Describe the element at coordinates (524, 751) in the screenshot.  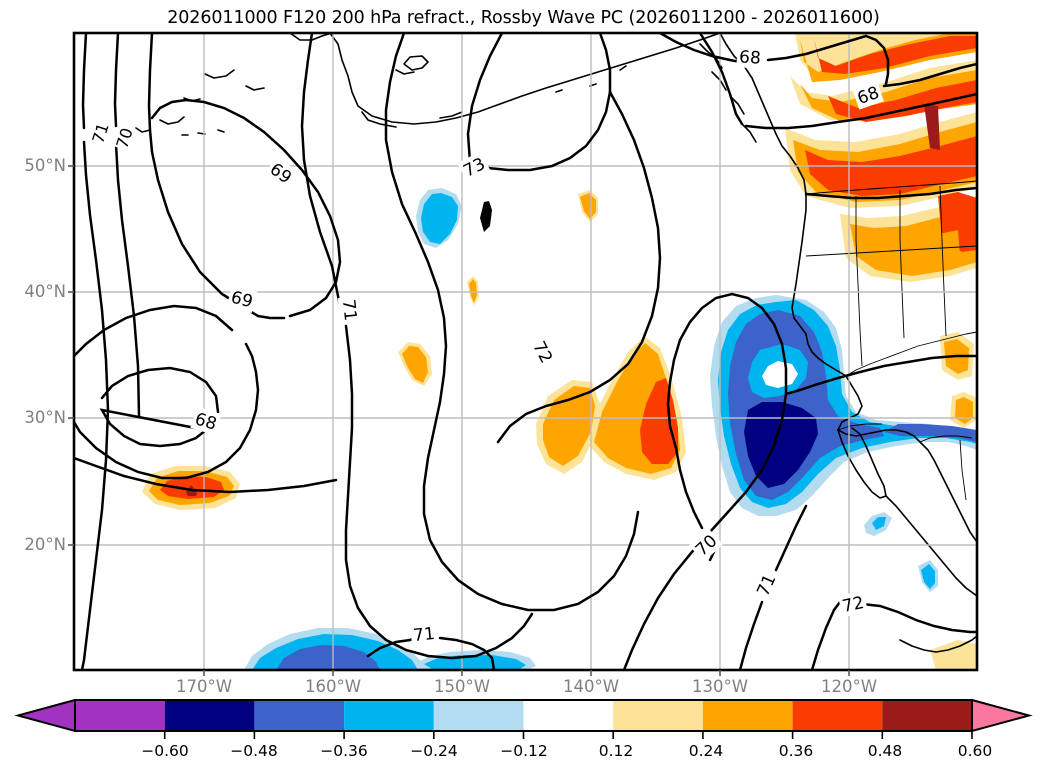
I see `colorbar-tick-label: −0.12` at that location.